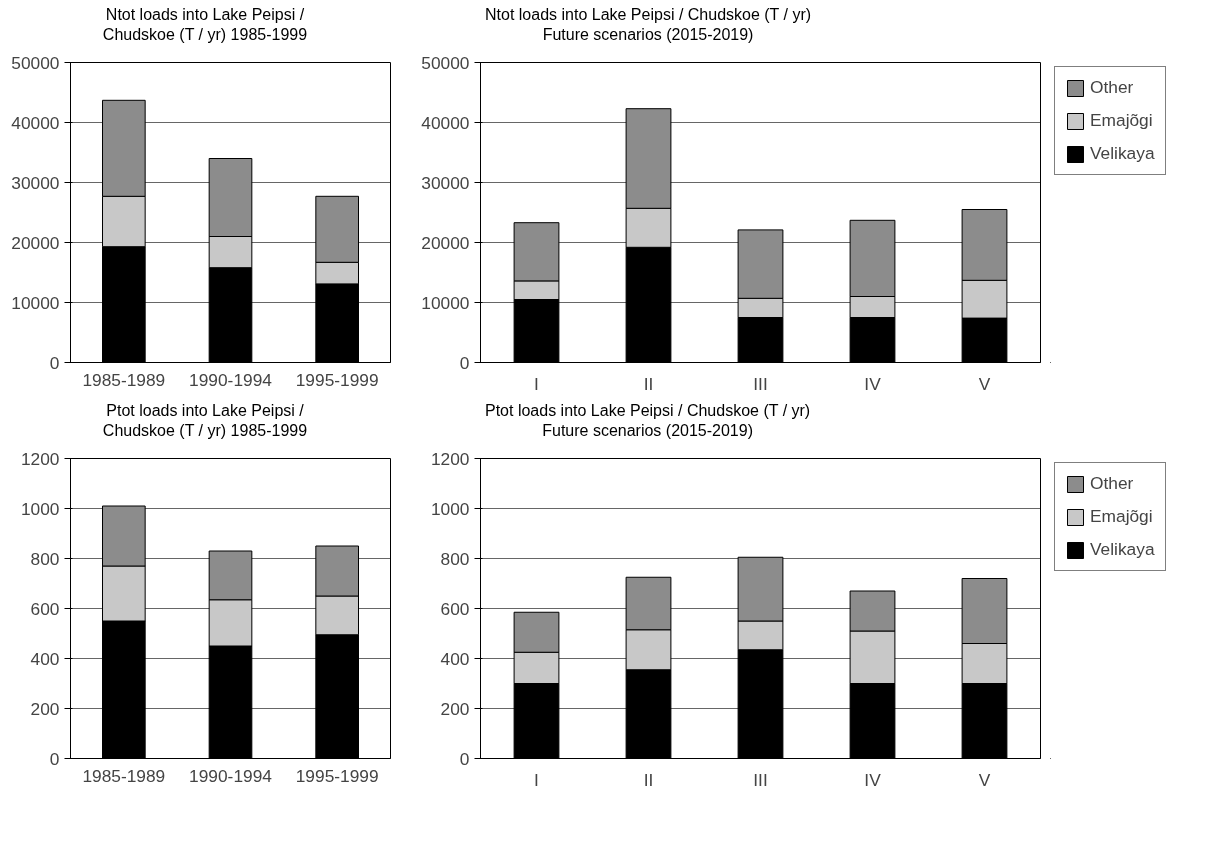 The height and width of the screenshot is (859, 1220). Describe the element at coordinates (205, 24) in the screenshot. I see `chart-title: Ntot loads into Lake Peipsi / Chudskoe (T / yr) 1985-1999` at that location.